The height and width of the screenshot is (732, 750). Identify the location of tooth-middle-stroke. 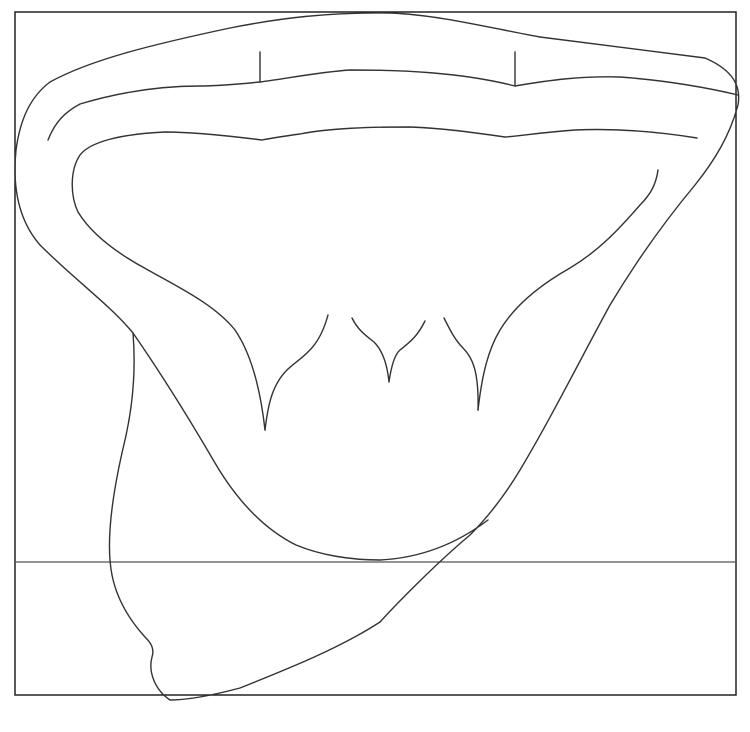
(388, 350).